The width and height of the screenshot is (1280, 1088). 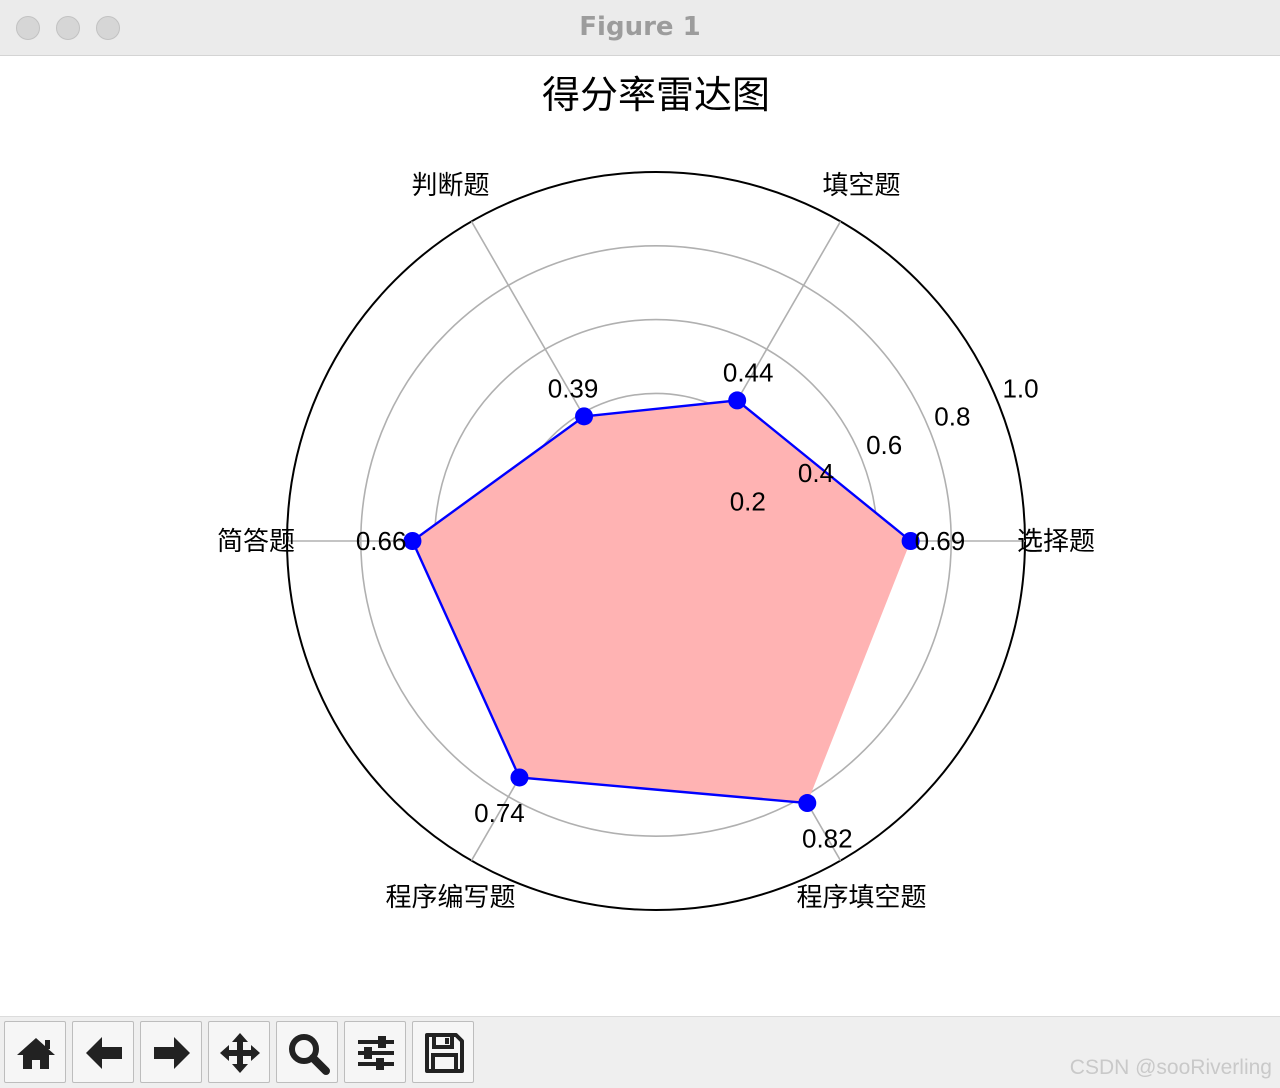 I want to click on category-label: 简答题, so click(x=256, y=541).